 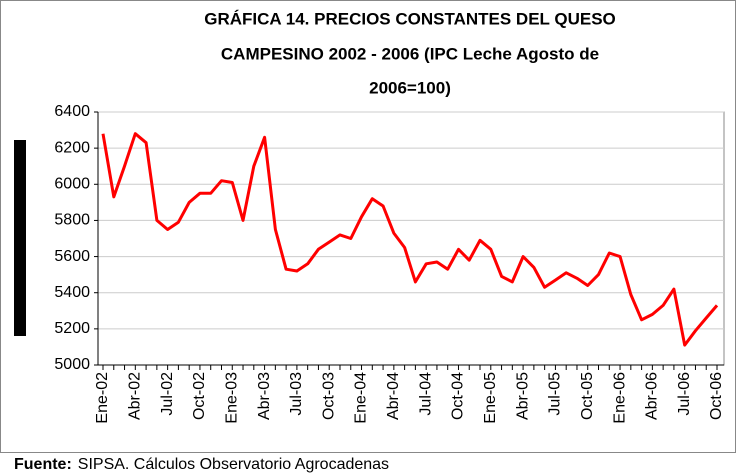 What do you see at coordinates (684, 394) in the screenshot?
I see `x-tick-label: Jul-06` at bounding box center [684, 394].